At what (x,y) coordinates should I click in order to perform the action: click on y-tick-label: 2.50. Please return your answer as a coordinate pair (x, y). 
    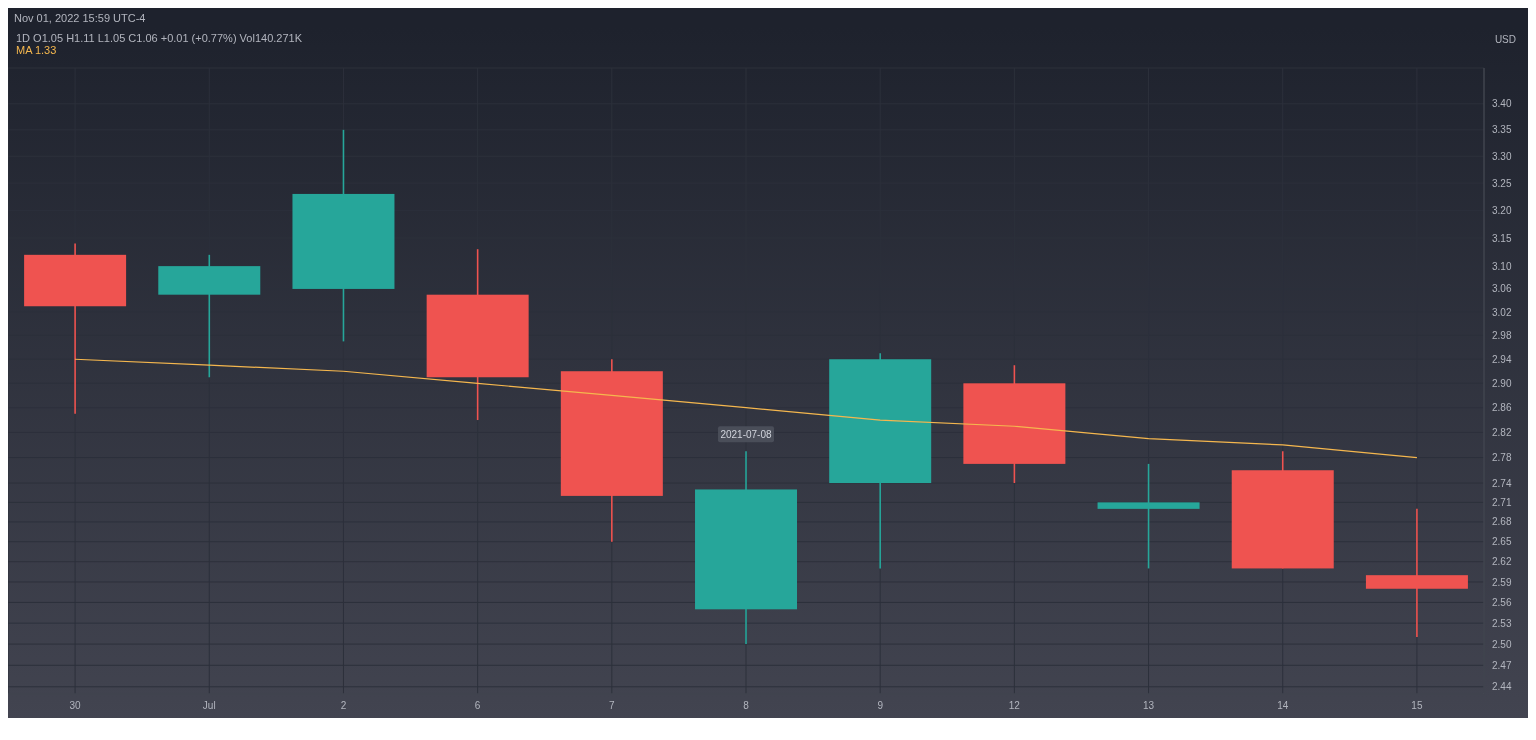
    Looking at the image, I should click on (1502, 644).